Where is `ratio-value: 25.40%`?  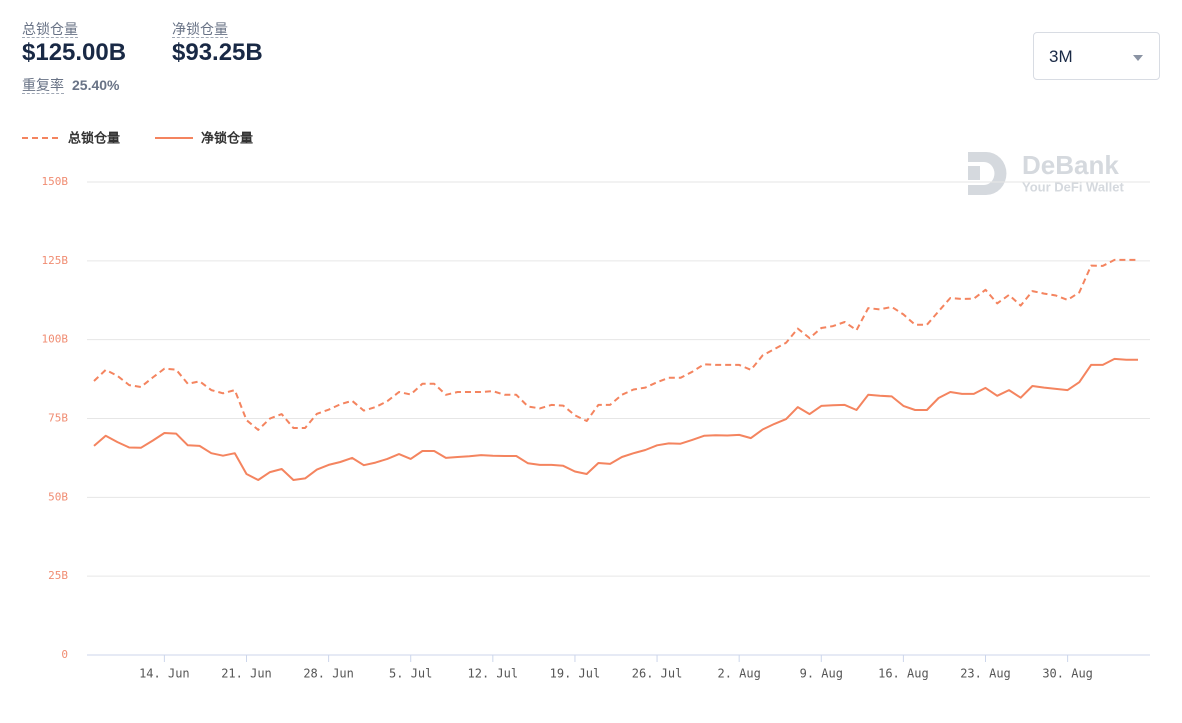
ratio-value: 25.40% is located at coordinates (96, 85).